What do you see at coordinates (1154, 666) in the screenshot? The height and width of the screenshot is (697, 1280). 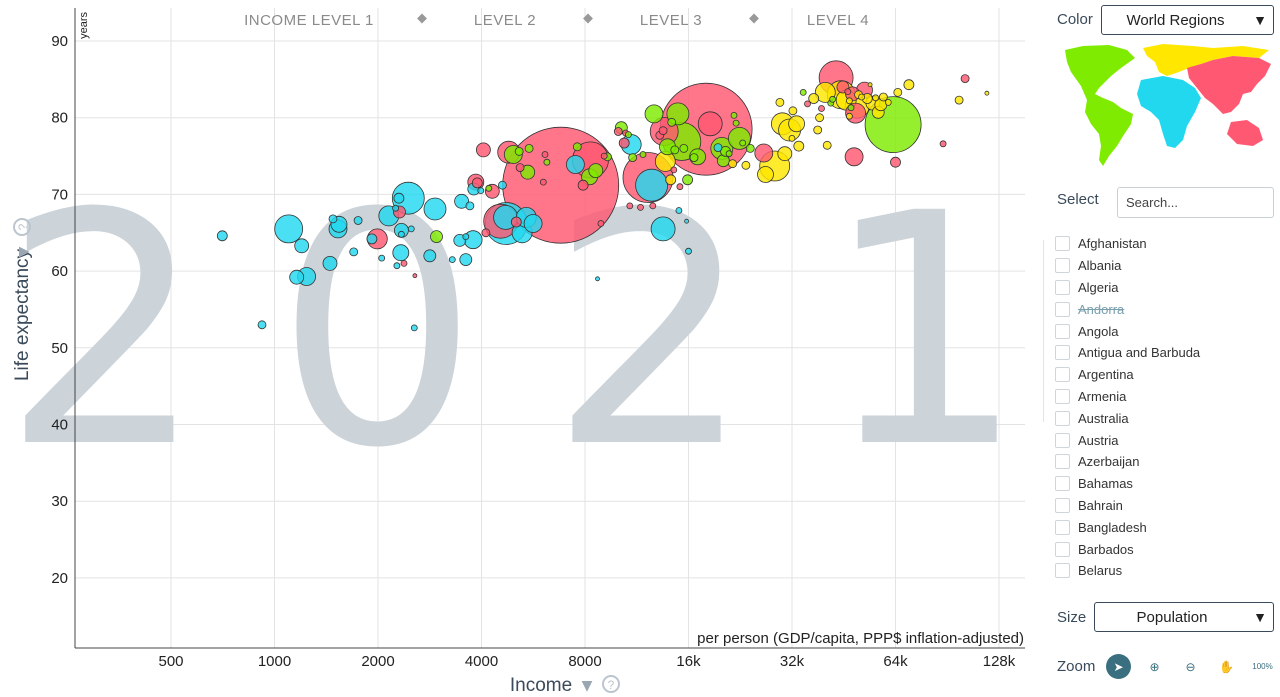 I see `zoom-in-icon: ⊕` at bounding box center [1154, 666].